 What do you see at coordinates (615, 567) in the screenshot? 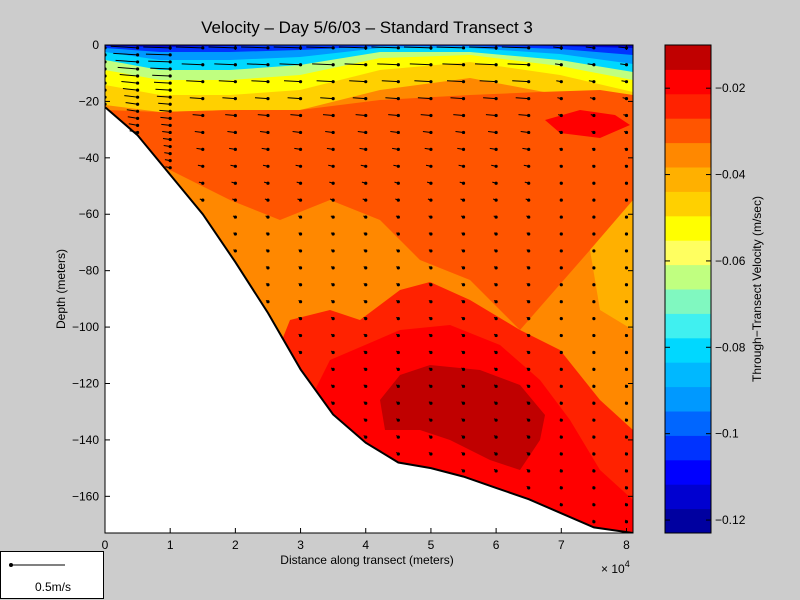
I see `x-multiplier: × 10⁴` at bounding box center [615, 567].